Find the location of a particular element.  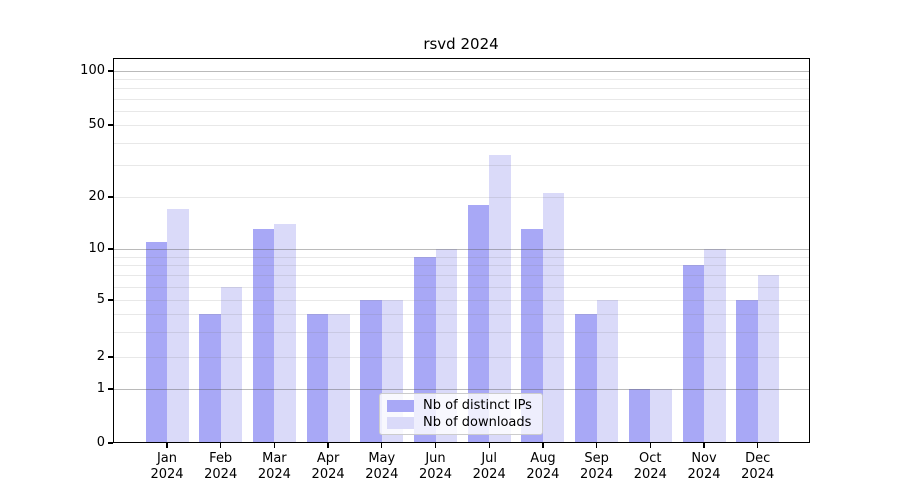

x-tick-label: Jan 2024 is located at coordinates (167, 467).